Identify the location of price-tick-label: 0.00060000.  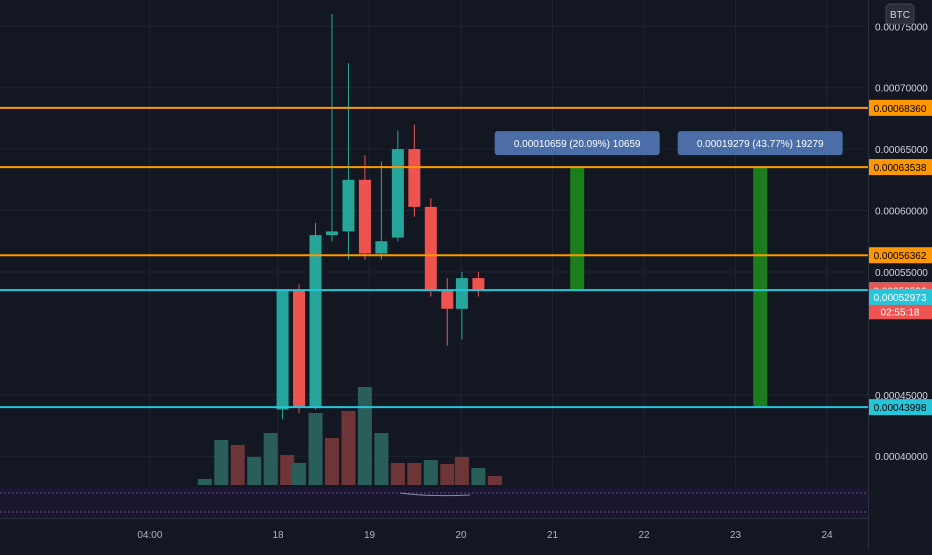
(901, 212).